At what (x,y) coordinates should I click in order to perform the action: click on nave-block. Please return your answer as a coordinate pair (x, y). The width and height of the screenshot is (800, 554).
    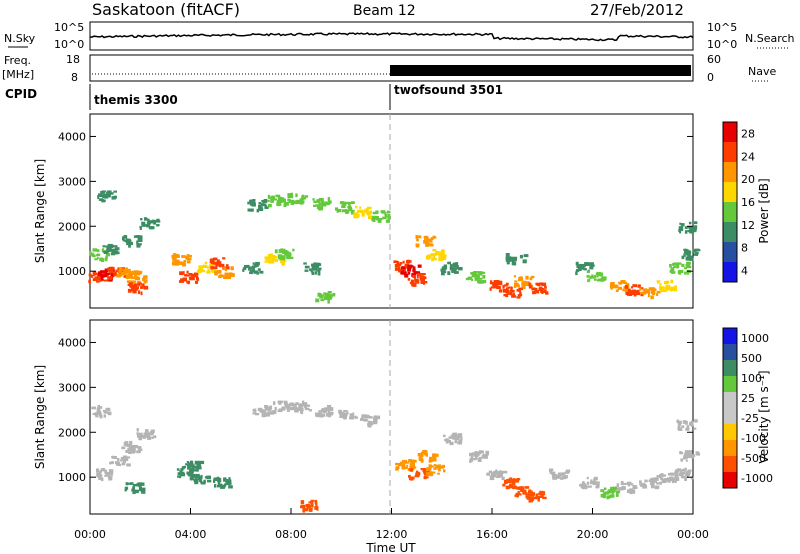
    Looking at the image, I should click on (540, 70).